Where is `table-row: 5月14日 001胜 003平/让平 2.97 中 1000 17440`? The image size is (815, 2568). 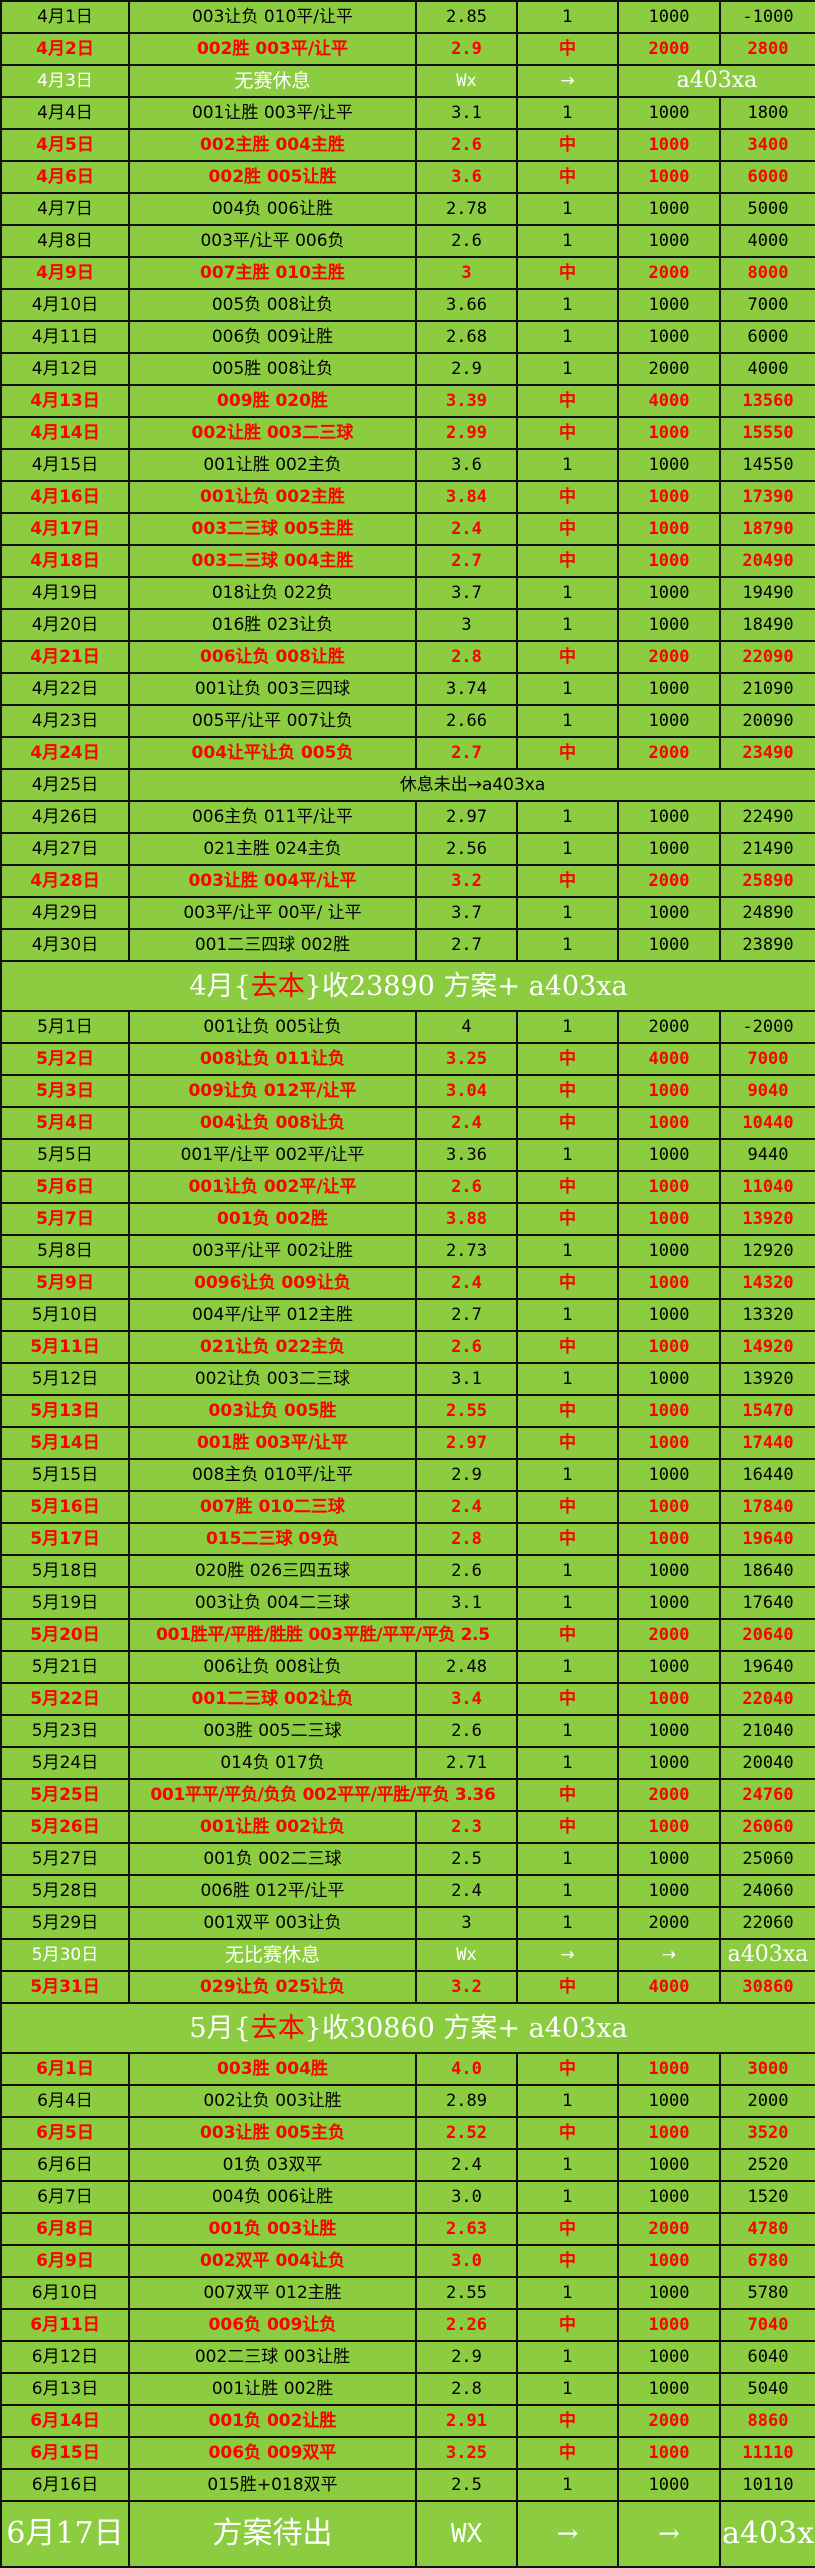
table-row: 5月14日 001胜 003平/让平 2.97 中 1000 17440 is located at coordinates (407, 1443).